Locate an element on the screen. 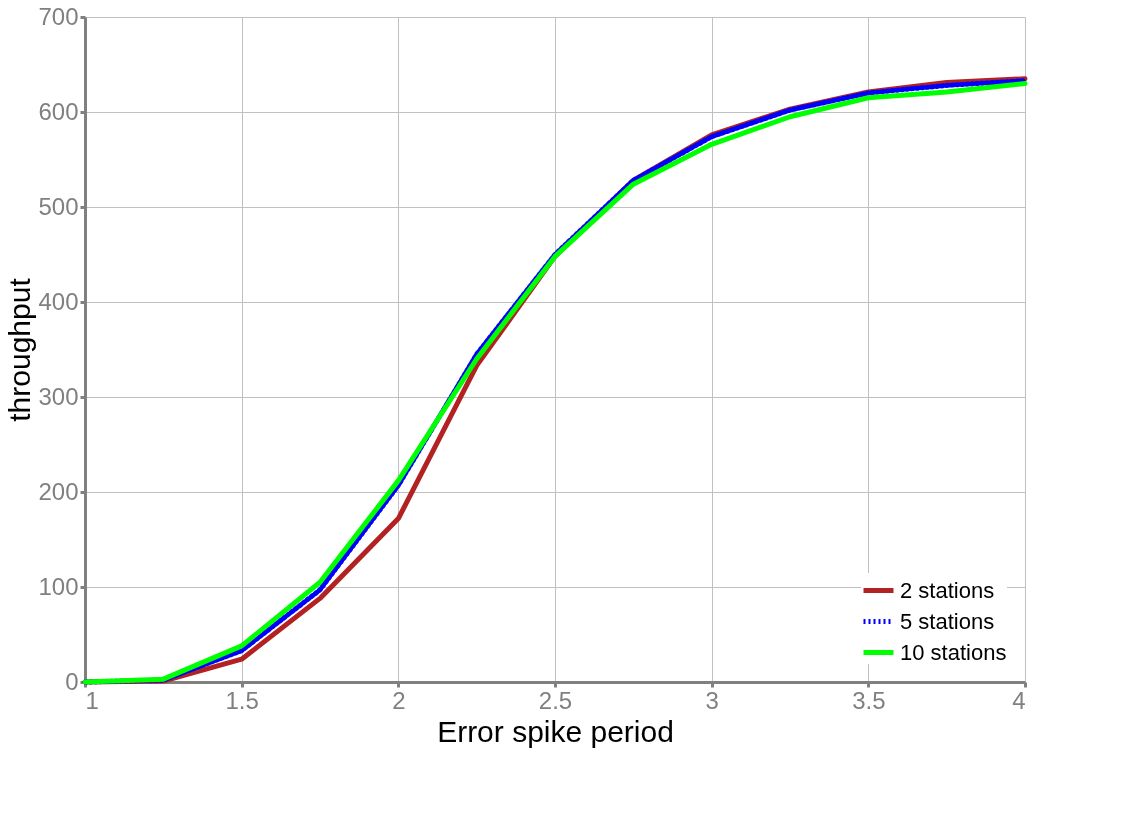 The image size is (1128, 815). x-tick-label: 2.5 is located at coordinates (555, 700).